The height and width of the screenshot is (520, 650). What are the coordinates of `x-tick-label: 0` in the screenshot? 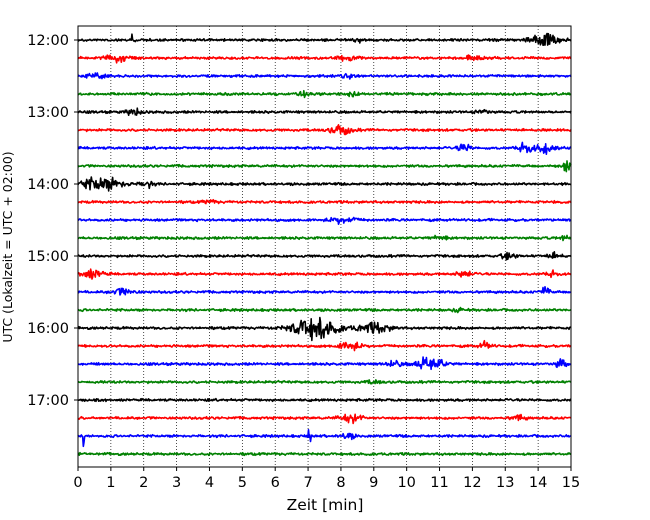 It's located at (77, 483).